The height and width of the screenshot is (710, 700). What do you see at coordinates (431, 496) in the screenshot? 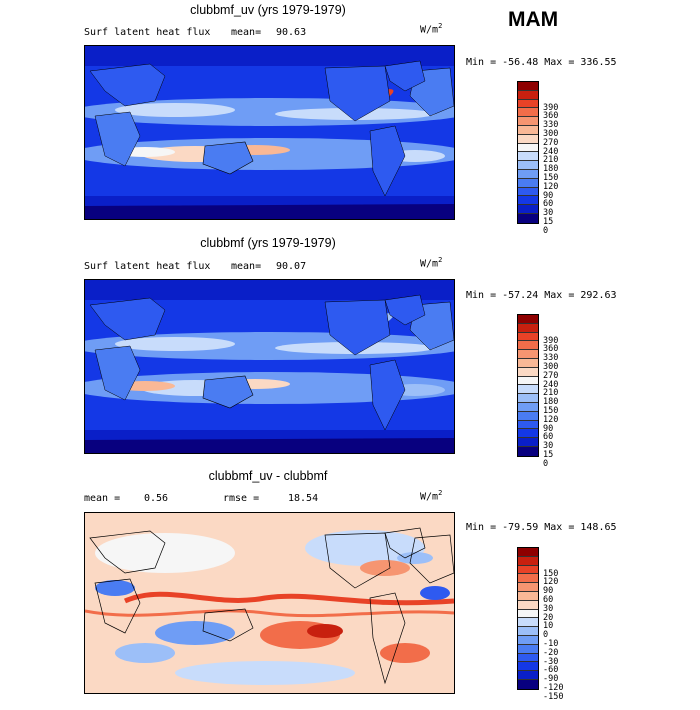
I see `panel3-units: W/m2` at bounding box center [431, 496].